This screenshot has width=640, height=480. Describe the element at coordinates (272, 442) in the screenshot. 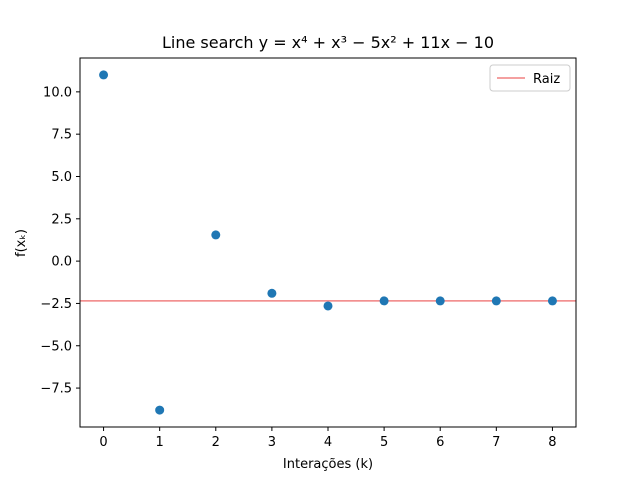

I see `x-tick-label: 3` at that location.